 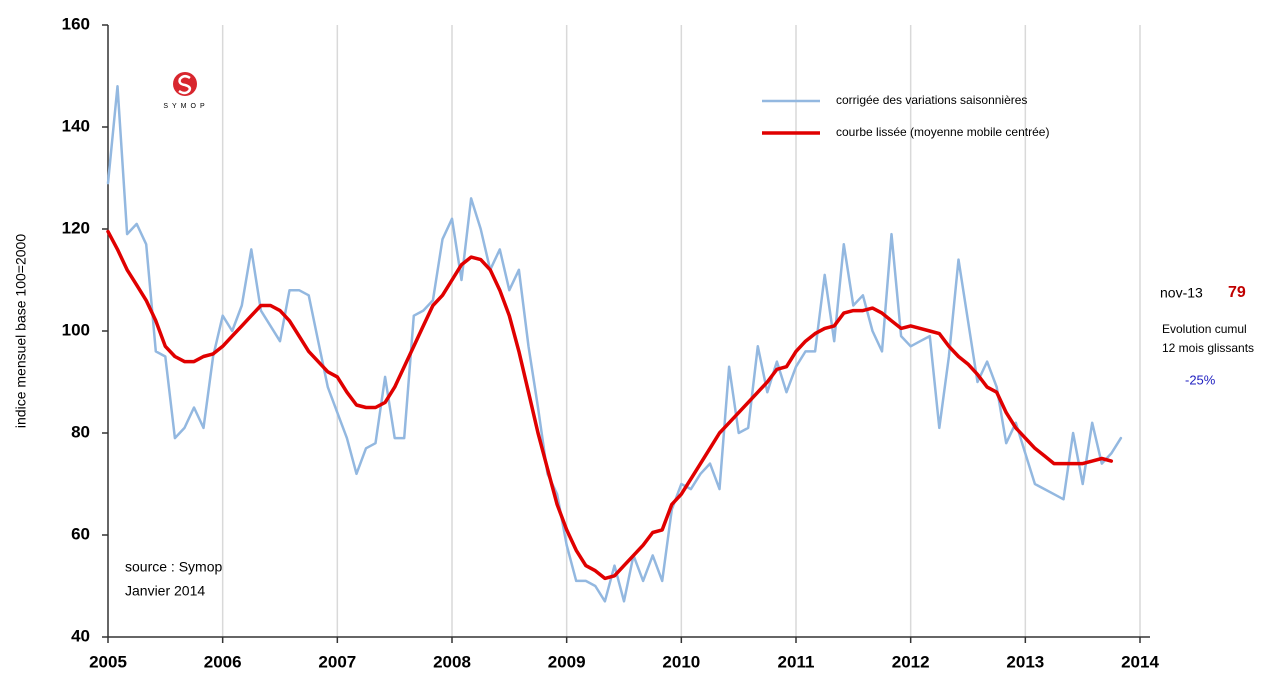 I want to click on legend-label: corrigée des variations saisonnières, so click(x=931, y=100).